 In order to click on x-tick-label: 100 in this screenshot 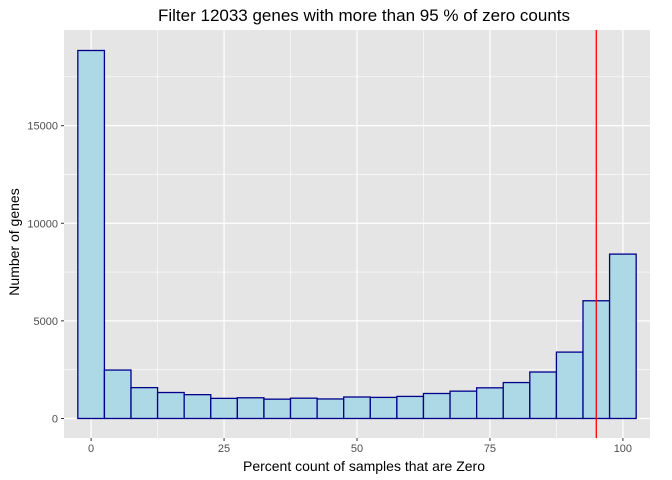, I will do `click(623, 449)`.